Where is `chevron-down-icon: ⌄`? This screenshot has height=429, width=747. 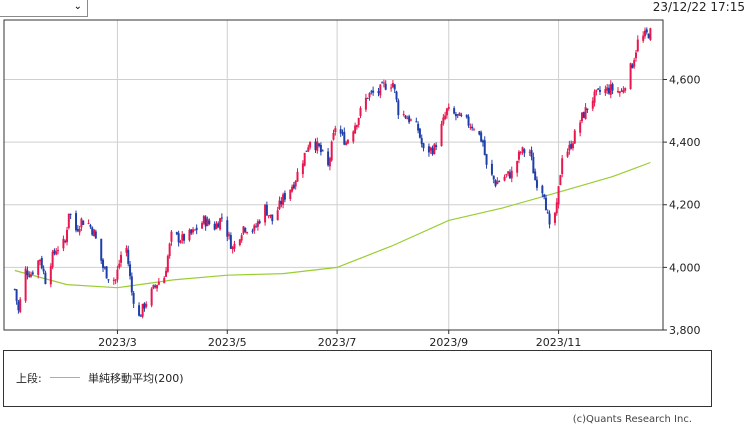
chevron-down-icon: ⌄ is located at coordinates (77, 6).